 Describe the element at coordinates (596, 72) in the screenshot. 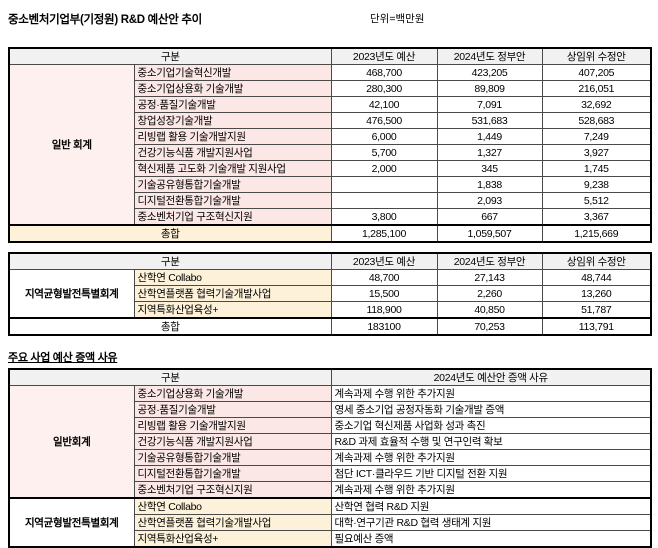

I see `value-committee: 407,205` at that location.